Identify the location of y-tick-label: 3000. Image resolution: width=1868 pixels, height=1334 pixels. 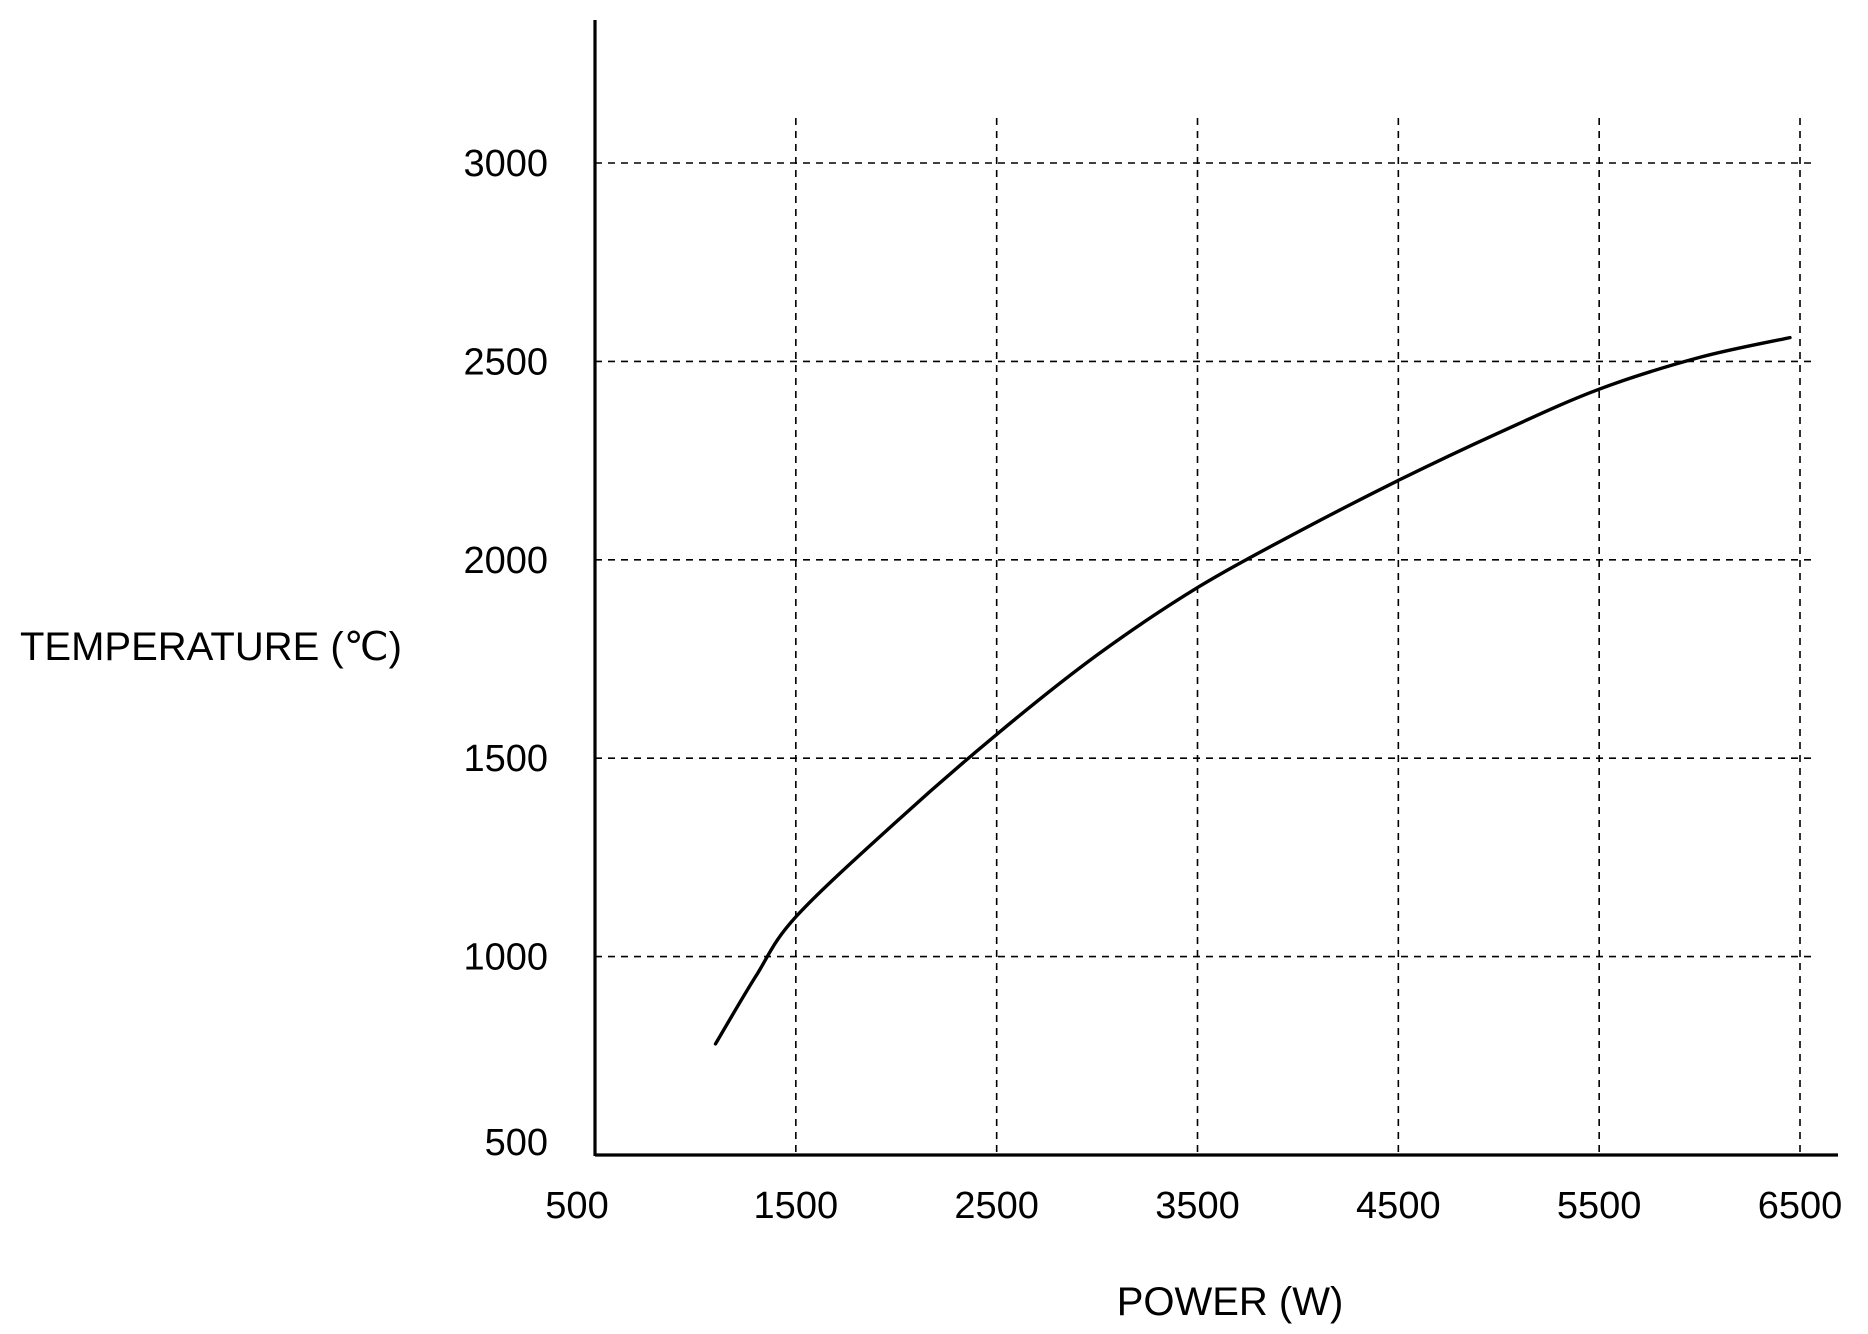
(505, 164).